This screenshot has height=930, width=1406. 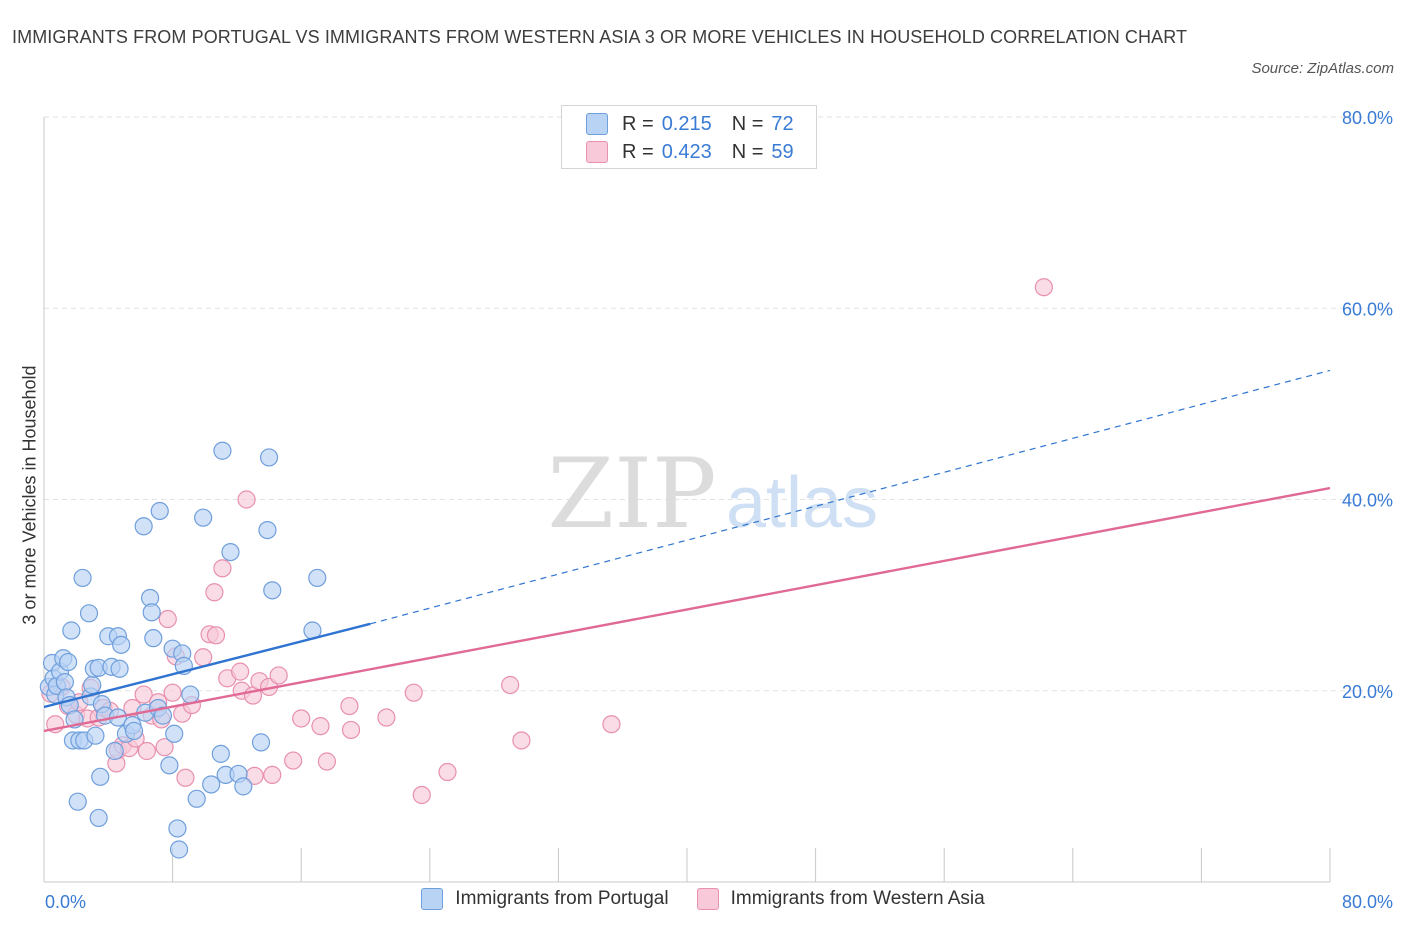 I want to click on western-asia-r-value: 0.423, so click(x=686, y=151).